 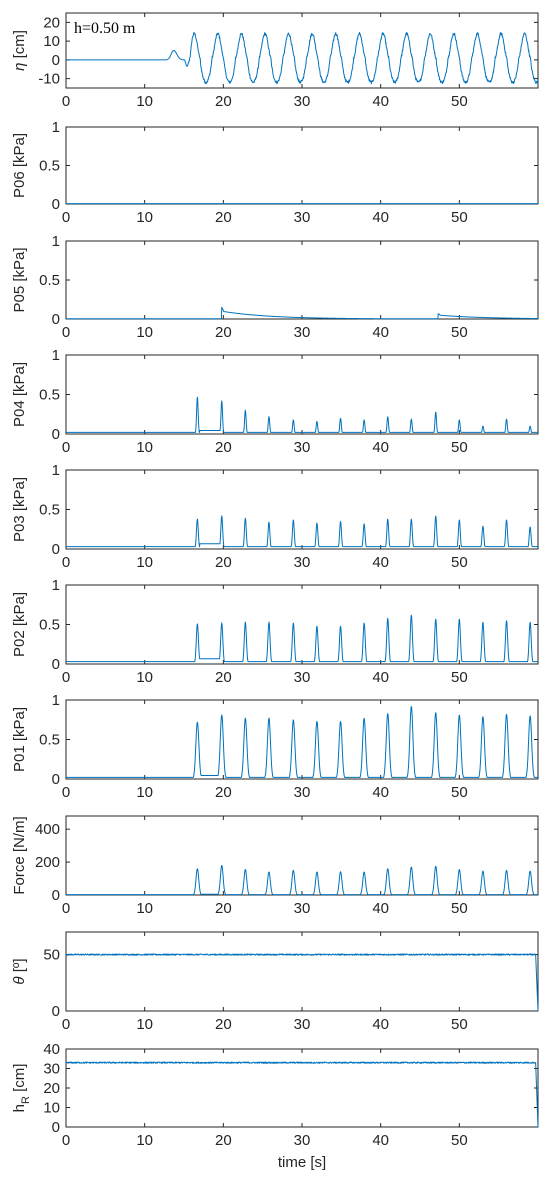 I want to click on panel-p02: 0 10 20 30 40 50 0 0.5 1 P02 [kPa], so click(x=275, y=631).